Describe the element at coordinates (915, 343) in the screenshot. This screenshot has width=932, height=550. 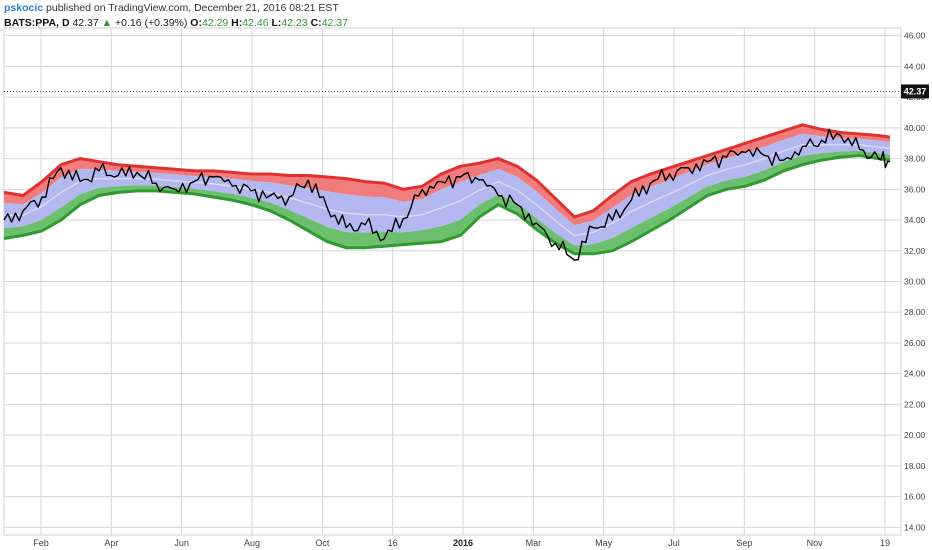
I see `y-tick-label: 26.00` at that location.